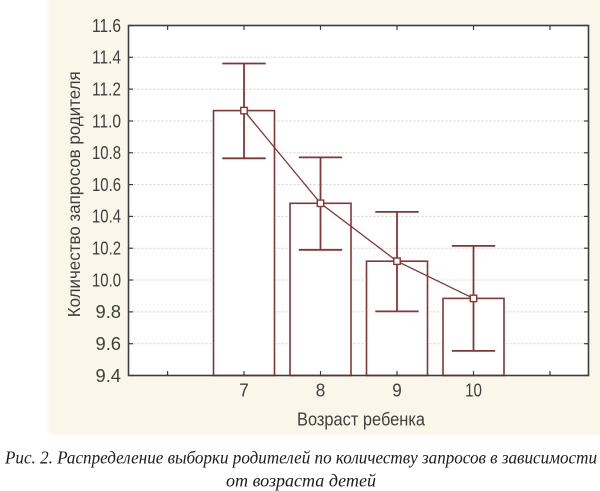 Image resolution: width=600 pixels, height=491 pixels. I want to click on svg-text: 8, so click(321, 391).